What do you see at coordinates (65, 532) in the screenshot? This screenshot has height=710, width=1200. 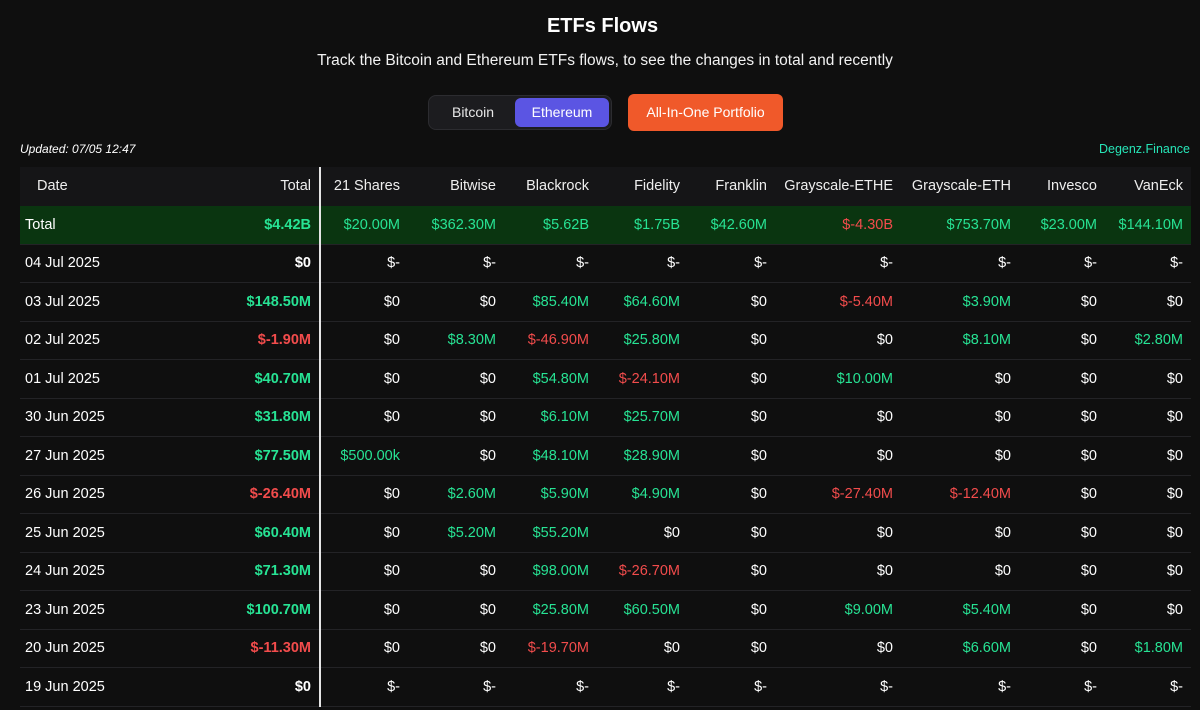 I see `date-cell: 25 Jun 2025` at bounding box center [65, 532].